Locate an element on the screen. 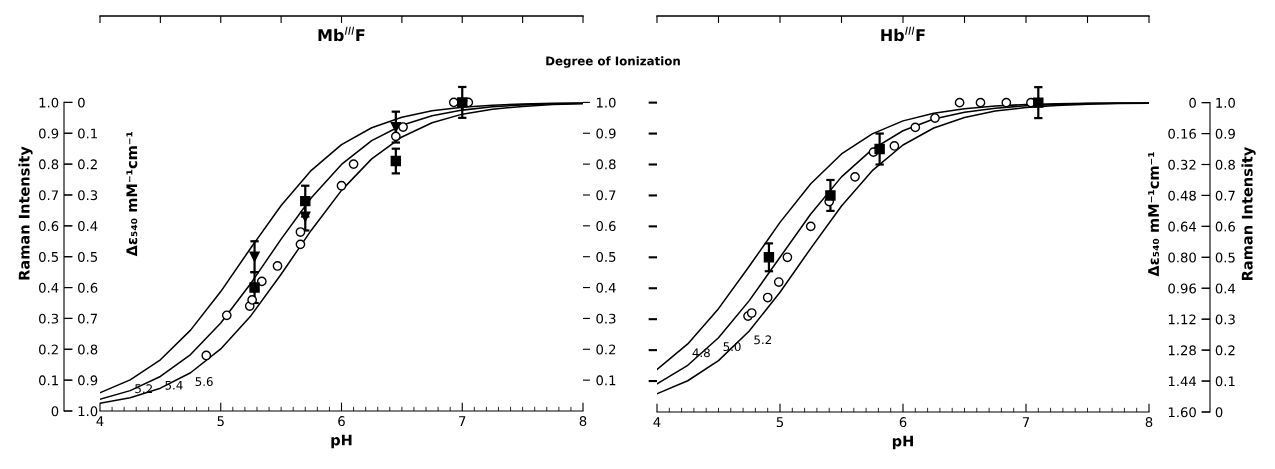  y2-tick-label: 1.12 is located at coordinates (1182, 319).